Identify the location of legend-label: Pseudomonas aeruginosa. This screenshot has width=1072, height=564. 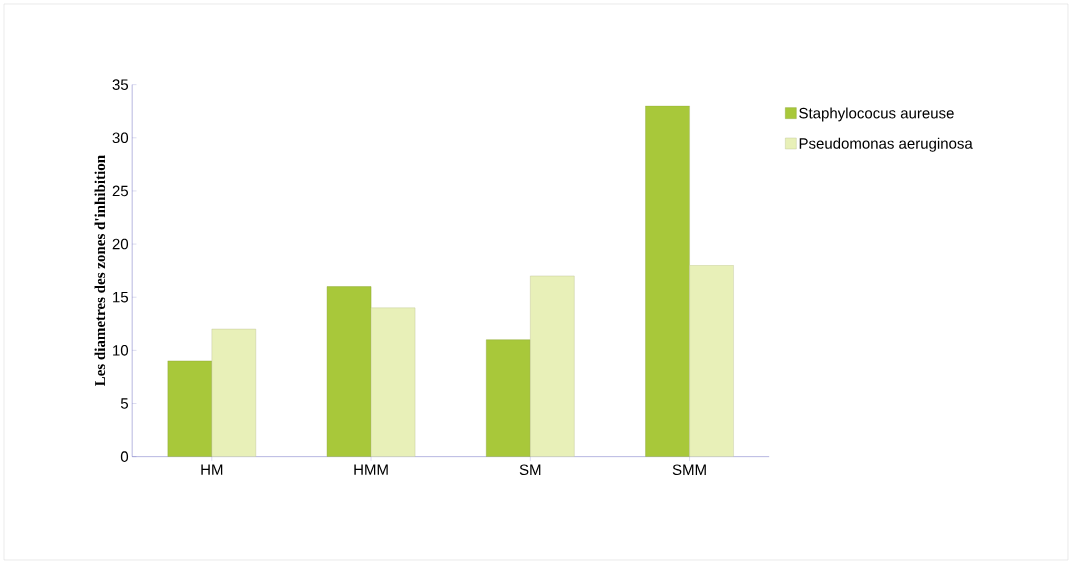
(886, 144).